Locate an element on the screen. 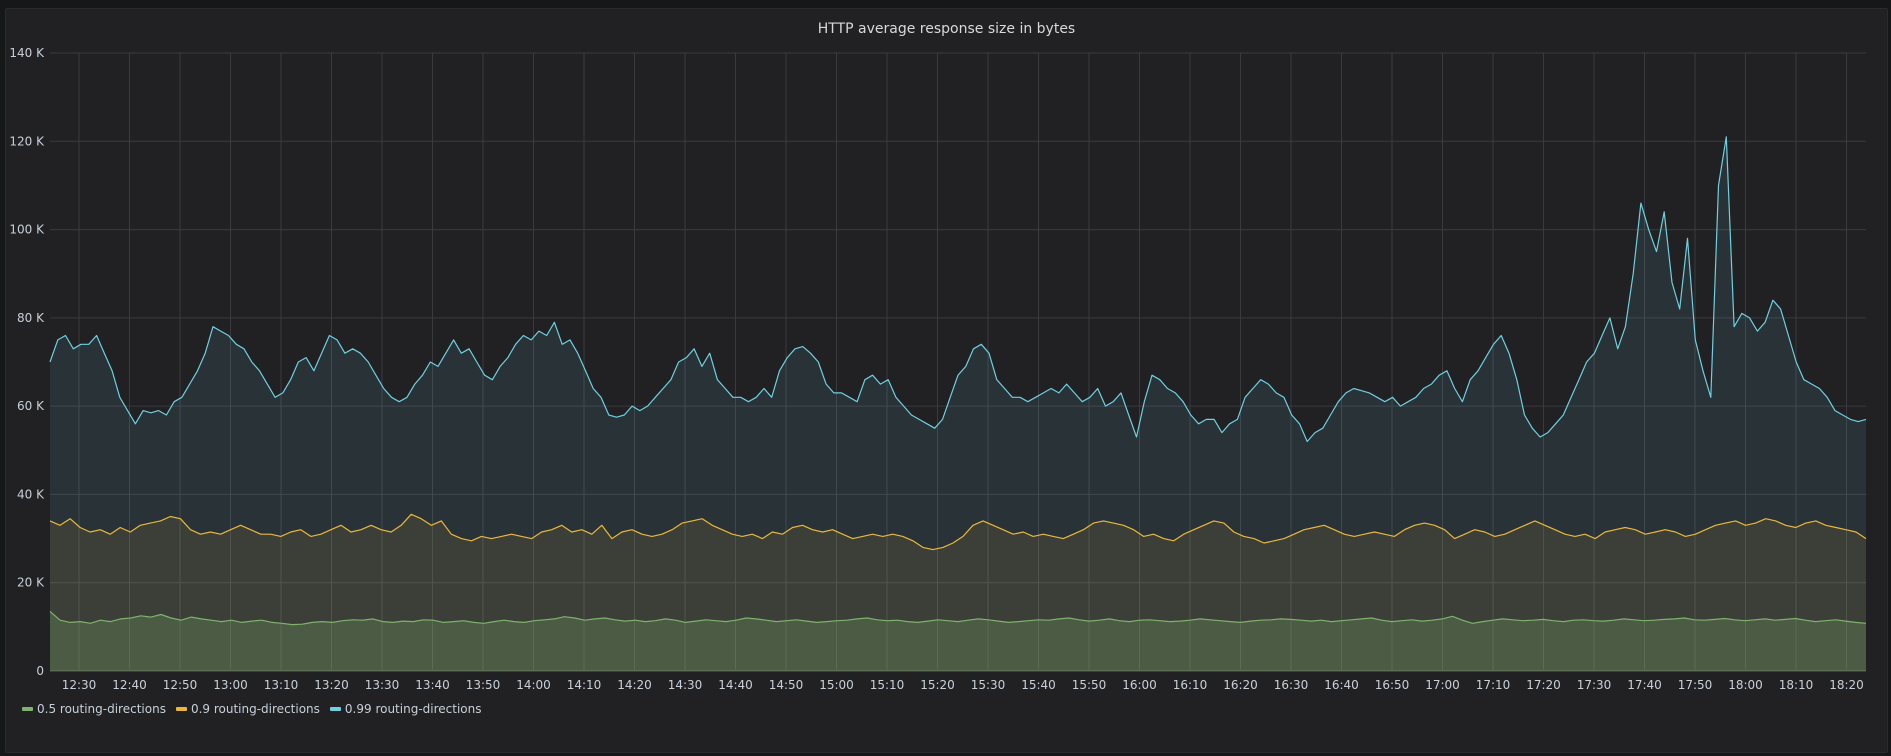 This screenshot has width=1891, height=756. x-tick-label: 17:30 is located at coordinates (1594, 685).